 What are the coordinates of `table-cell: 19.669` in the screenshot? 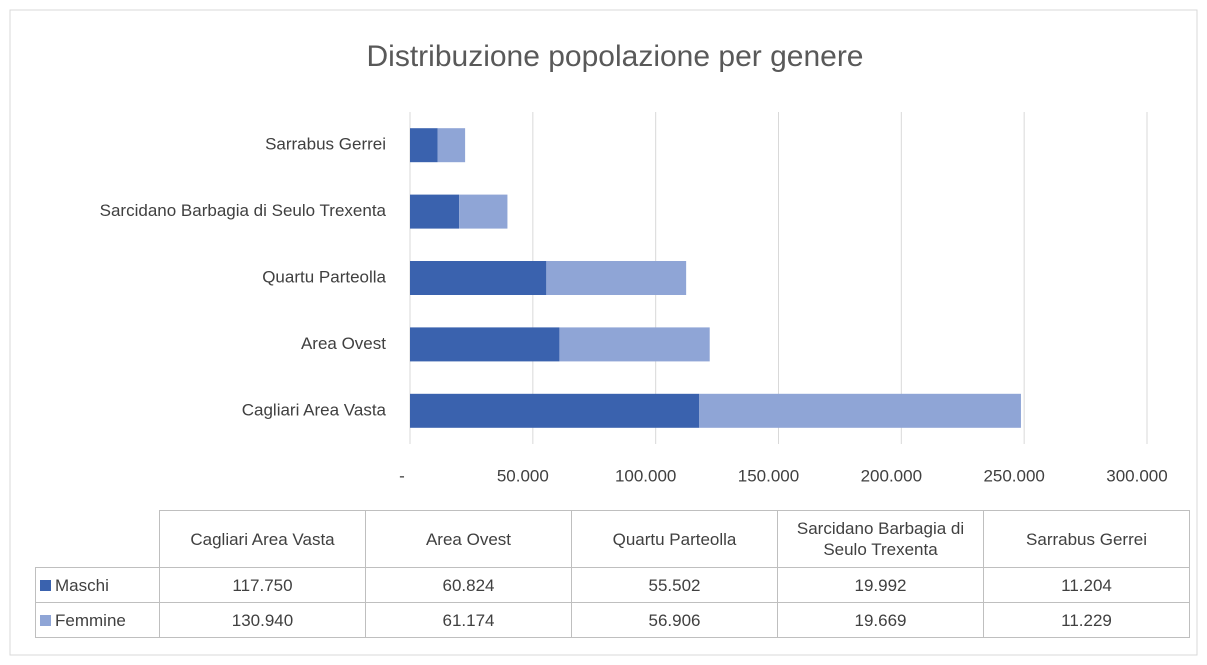 It's located at (880, 620).